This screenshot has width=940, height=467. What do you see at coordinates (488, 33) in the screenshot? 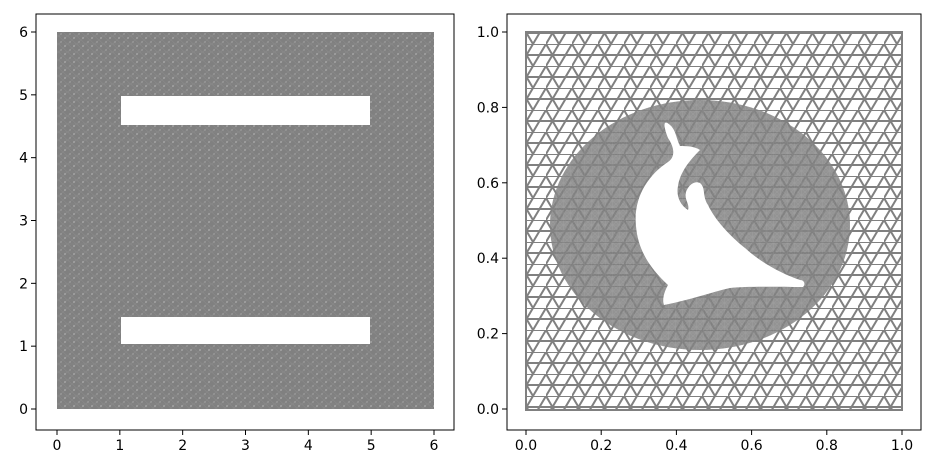
I see `y-tick-label: 1.0` at bounding box center [488, 33].